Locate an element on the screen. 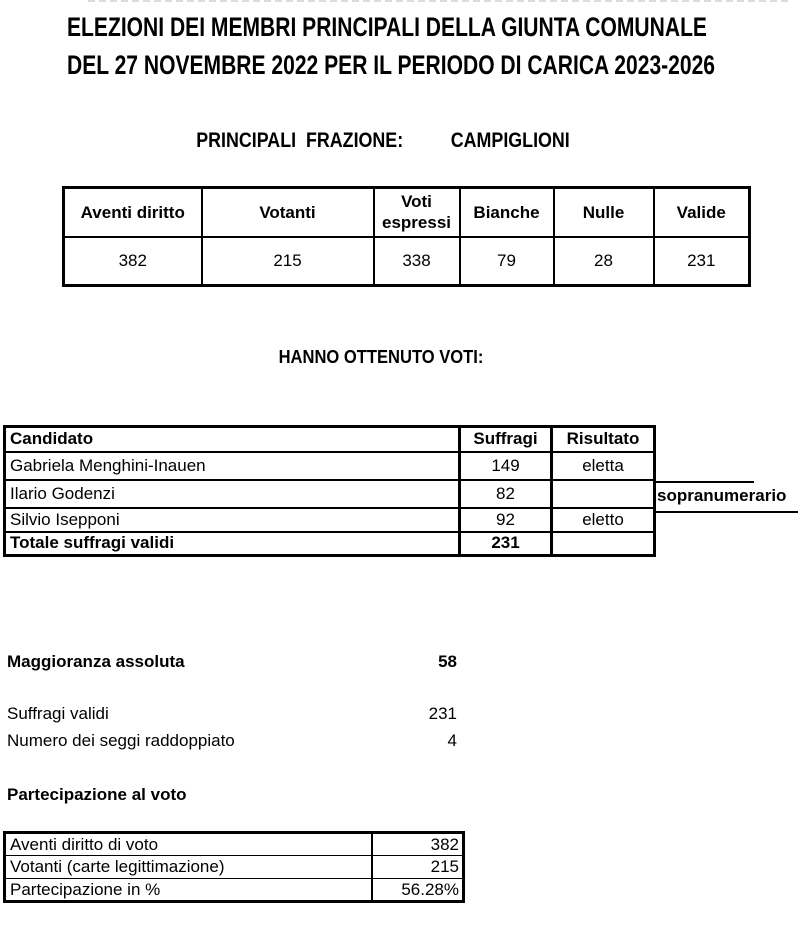 Image resolution: width=800 pixels, height=937 pixels. header-aventi-diritto: Aventi diritto is located at coordinates (132, 212).